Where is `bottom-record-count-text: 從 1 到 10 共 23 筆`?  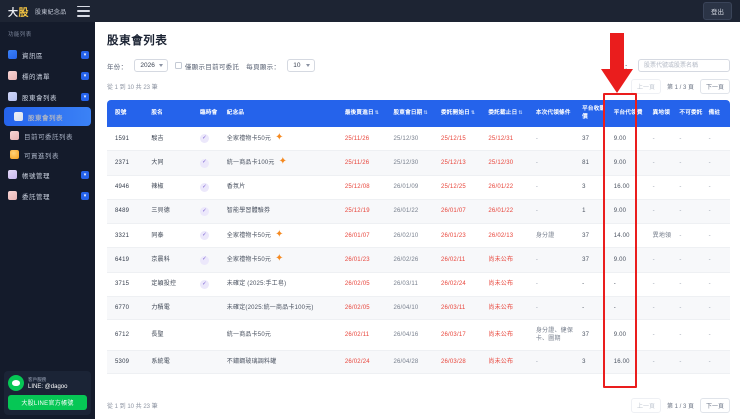
bottom-record-count-text: 從 1 到 10 共 23 筆 is located at coordinates (132, 407).